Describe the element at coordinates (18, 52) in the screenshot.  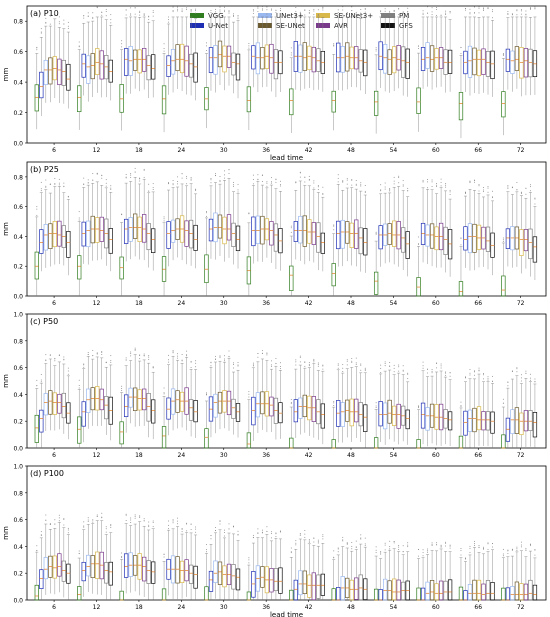
I see `y-tick-label: 0.6` at that location.